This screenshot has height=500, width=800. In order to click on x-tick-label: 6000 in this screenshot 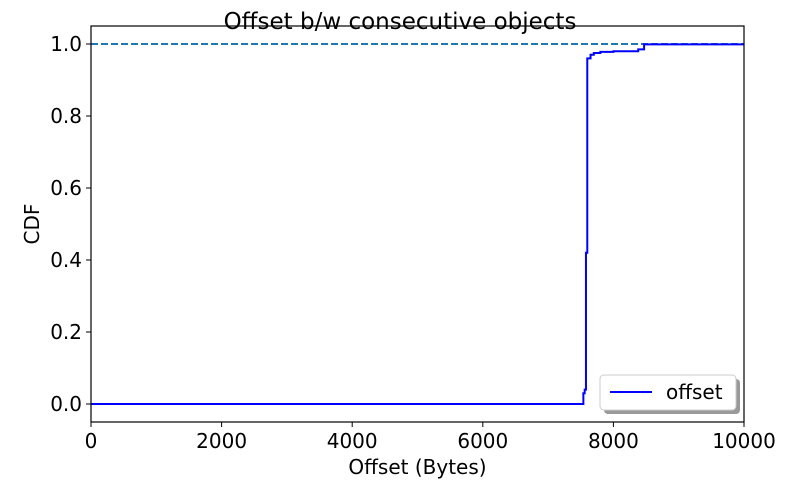, I will do `click(482, 441)`.